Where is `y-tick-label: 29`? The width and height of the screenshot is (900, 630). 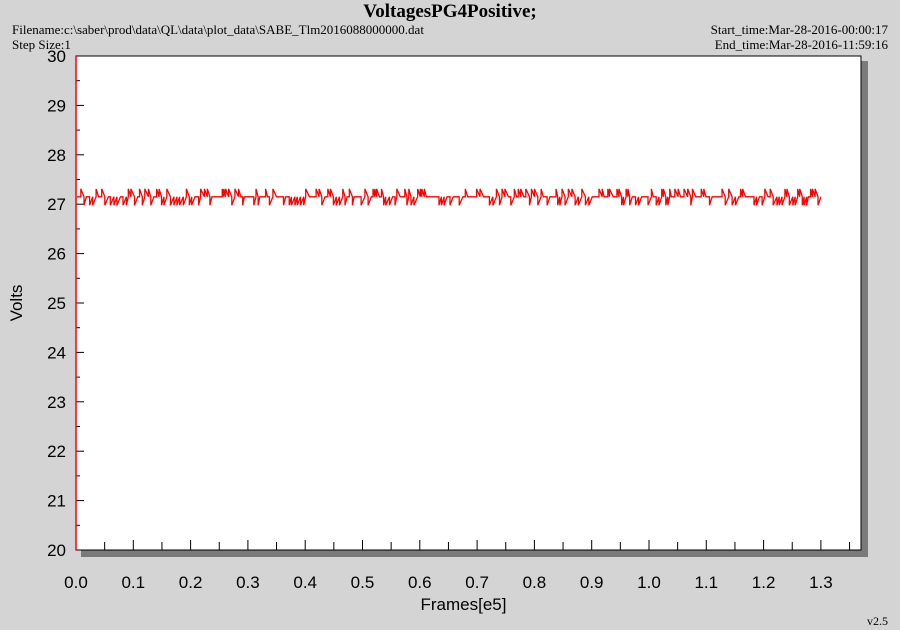 y-tick-label: 29 is located at coordinates (56, 105).